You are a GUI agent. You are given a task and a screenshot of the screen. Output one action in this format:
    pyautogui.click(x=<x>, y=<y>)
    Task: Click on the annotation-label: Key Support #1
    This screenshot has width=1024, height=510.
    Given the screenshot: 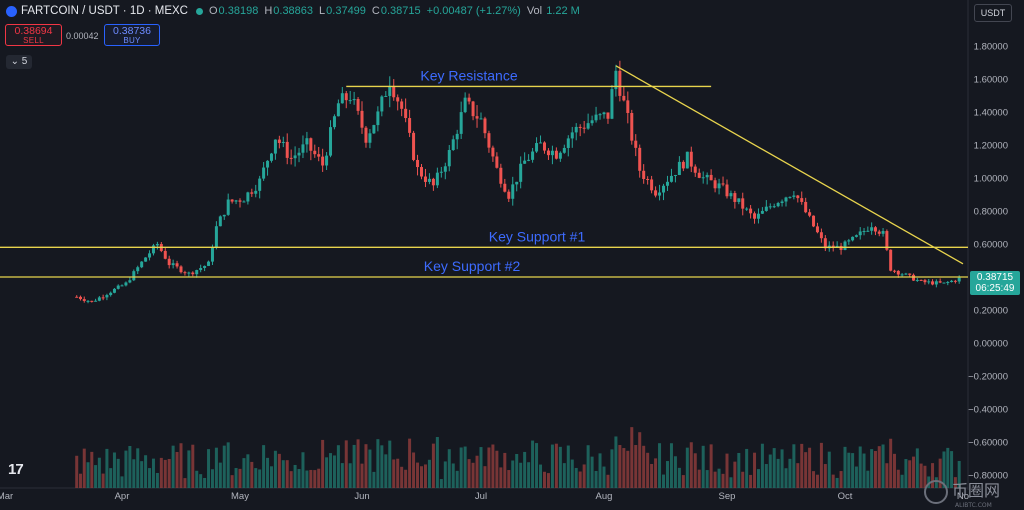 What is the action you would take?
    pyautogui.click(x=537, y=236)
    